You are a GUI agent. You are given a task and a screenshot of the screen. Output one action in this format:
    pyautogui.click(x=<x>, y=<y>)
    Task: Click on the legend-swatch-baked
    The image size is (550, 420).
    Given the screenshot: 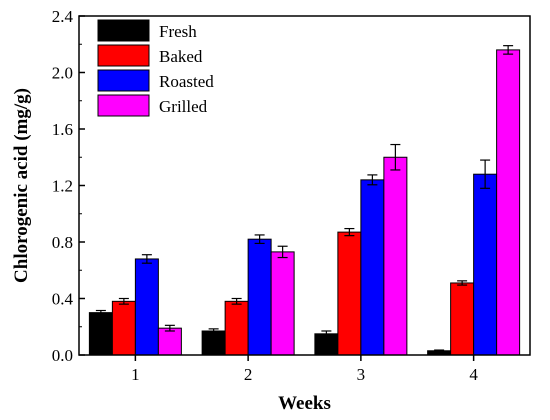 What is the action you would take?
    pyautogui.click(x=123, y=55)
    